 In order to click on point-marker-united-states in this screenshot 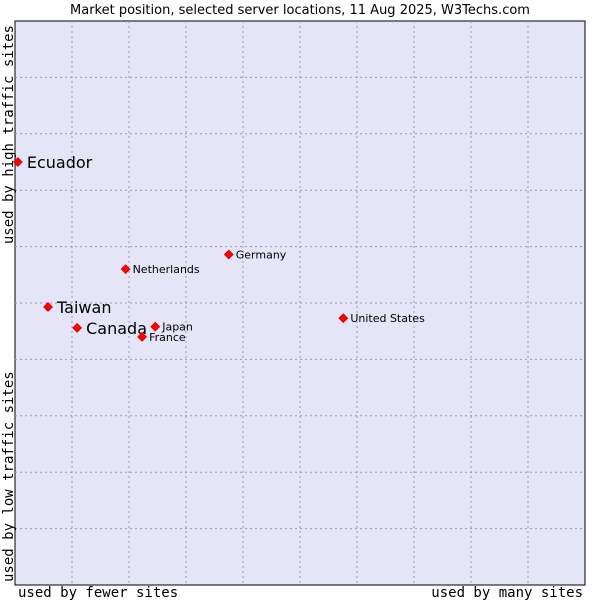, I will do `click(343, 318)`.